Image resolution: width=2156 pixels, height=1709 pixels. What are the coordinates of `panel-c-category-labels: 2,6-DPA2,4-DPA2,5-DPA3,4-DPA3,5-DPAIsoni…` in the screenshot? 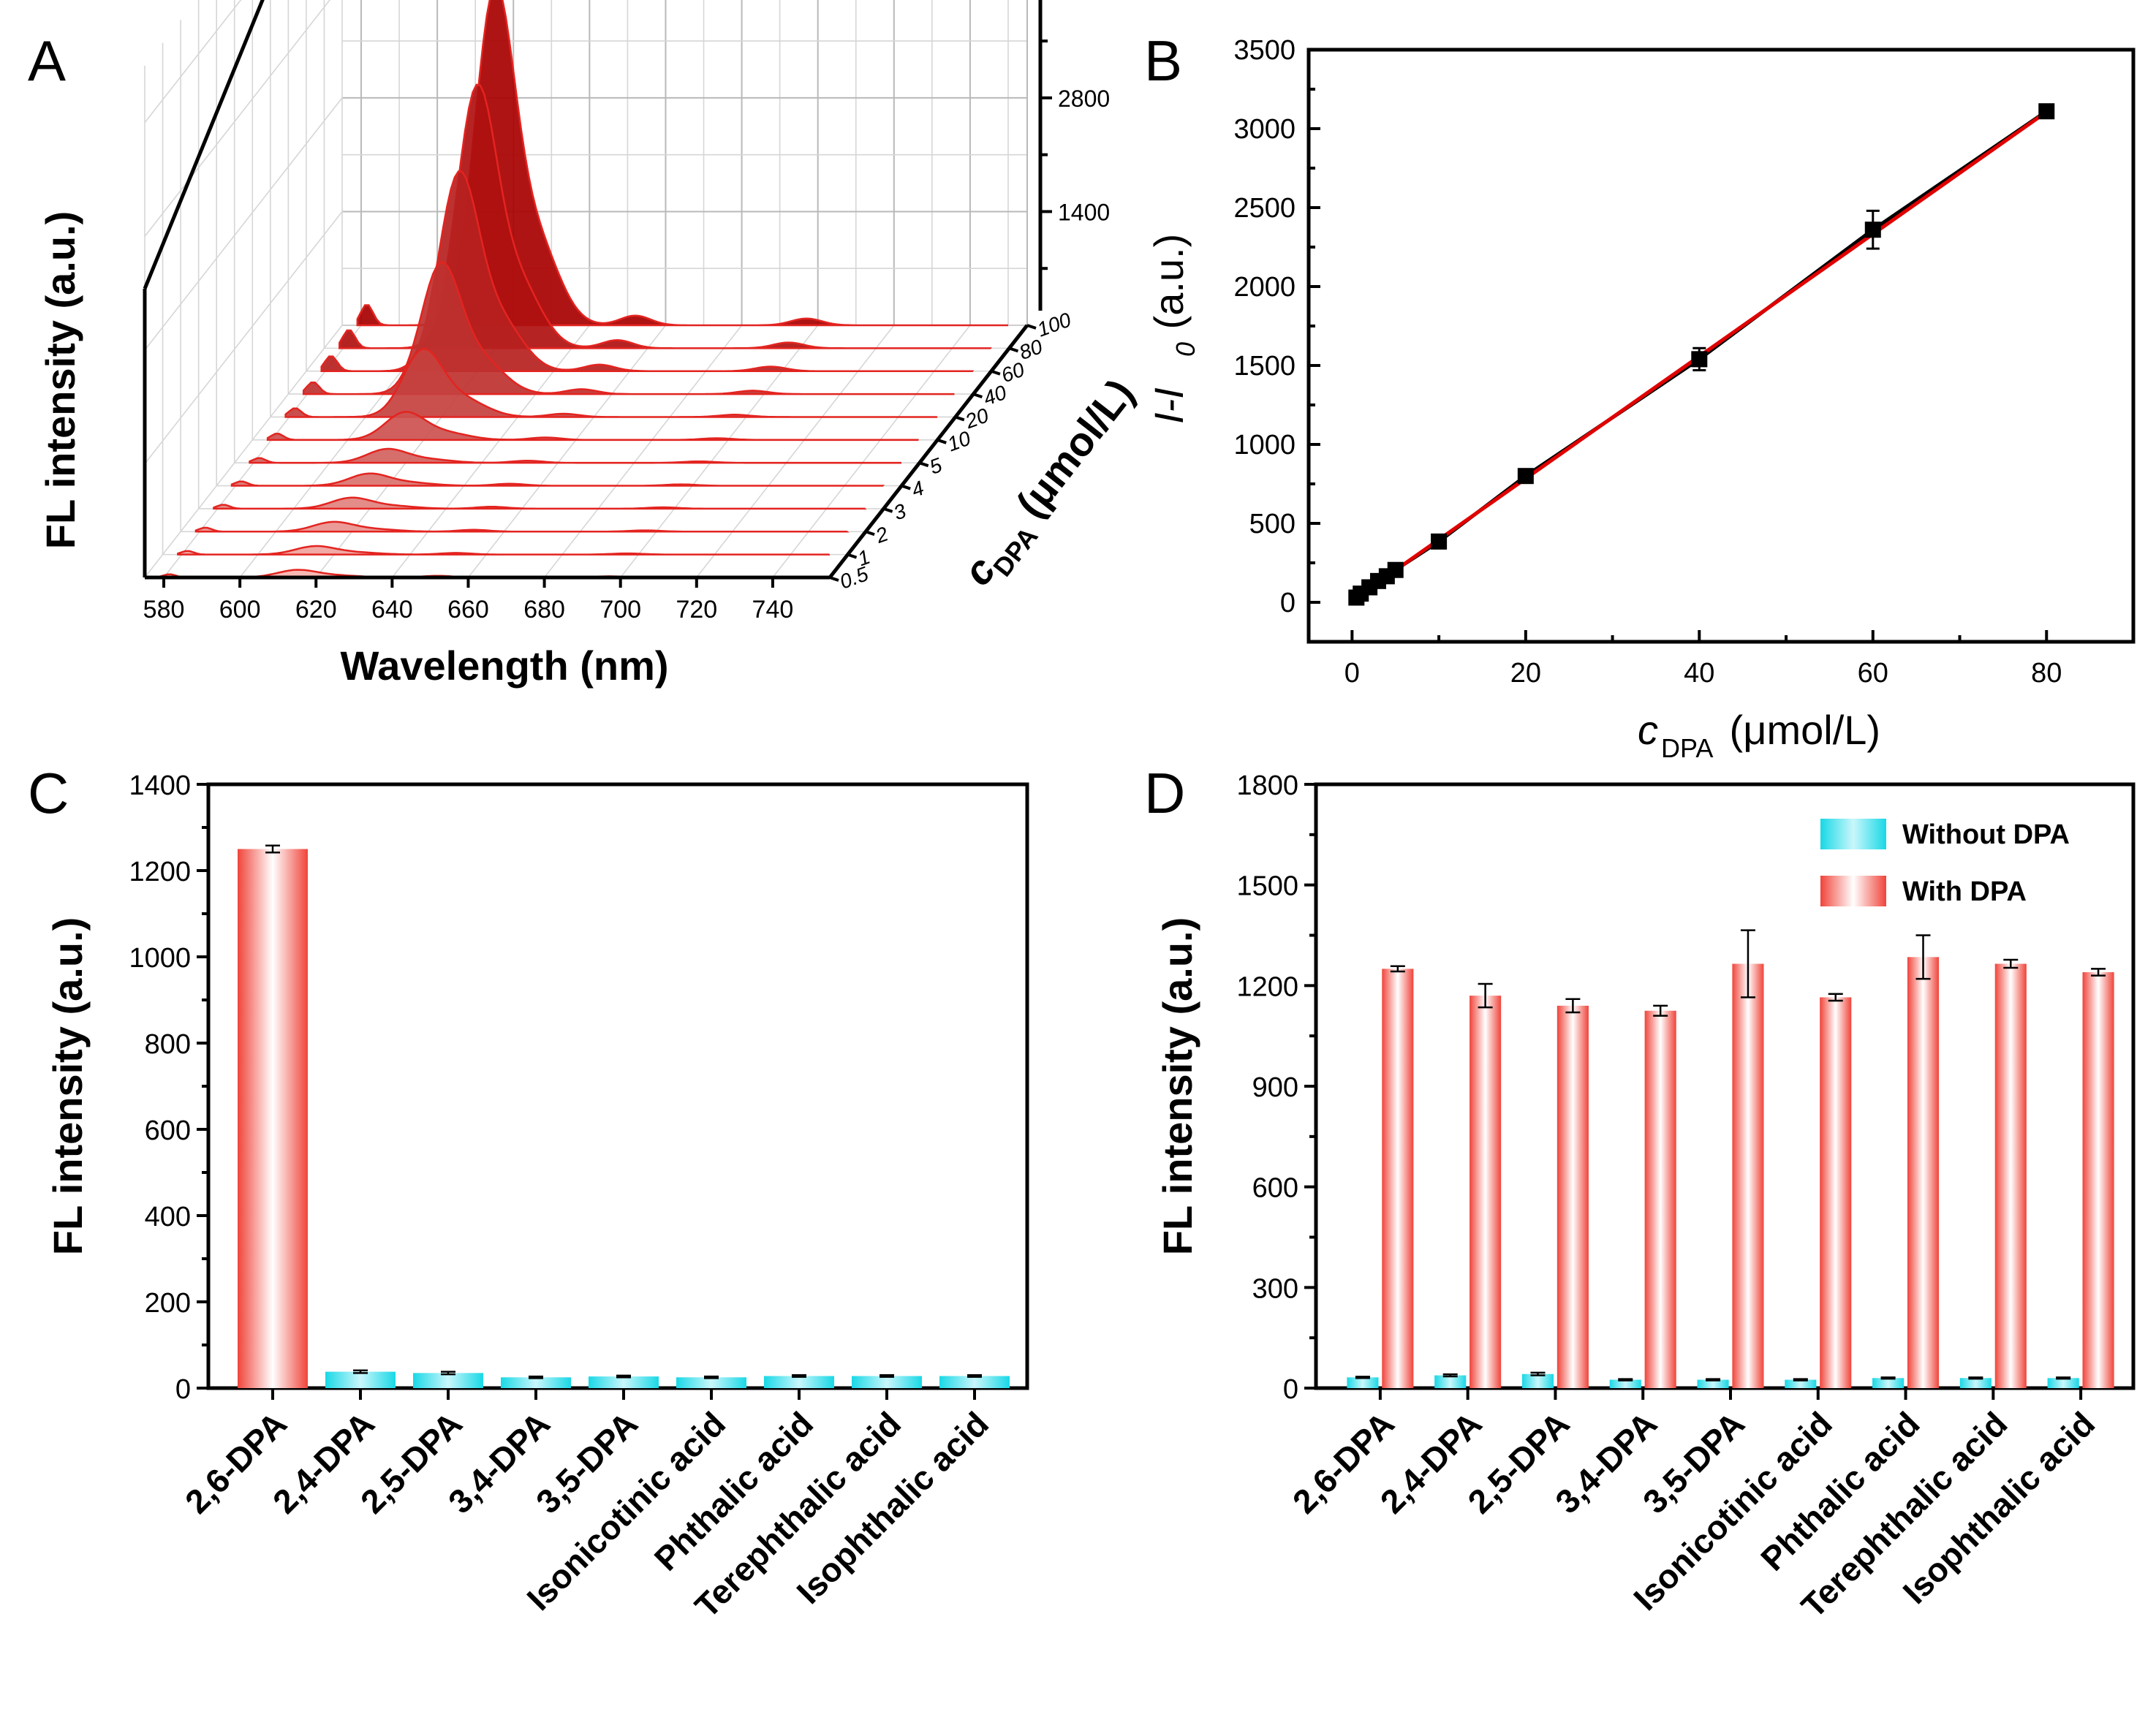 It's located at (587, 1514).